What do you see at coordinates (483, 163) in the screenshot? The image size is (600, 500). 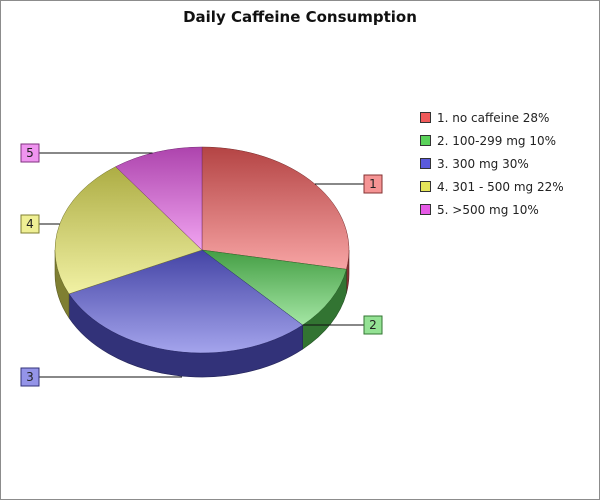 I see `legend-label-3: 3. 300 mg 30%` at bounding box center [483, 163].